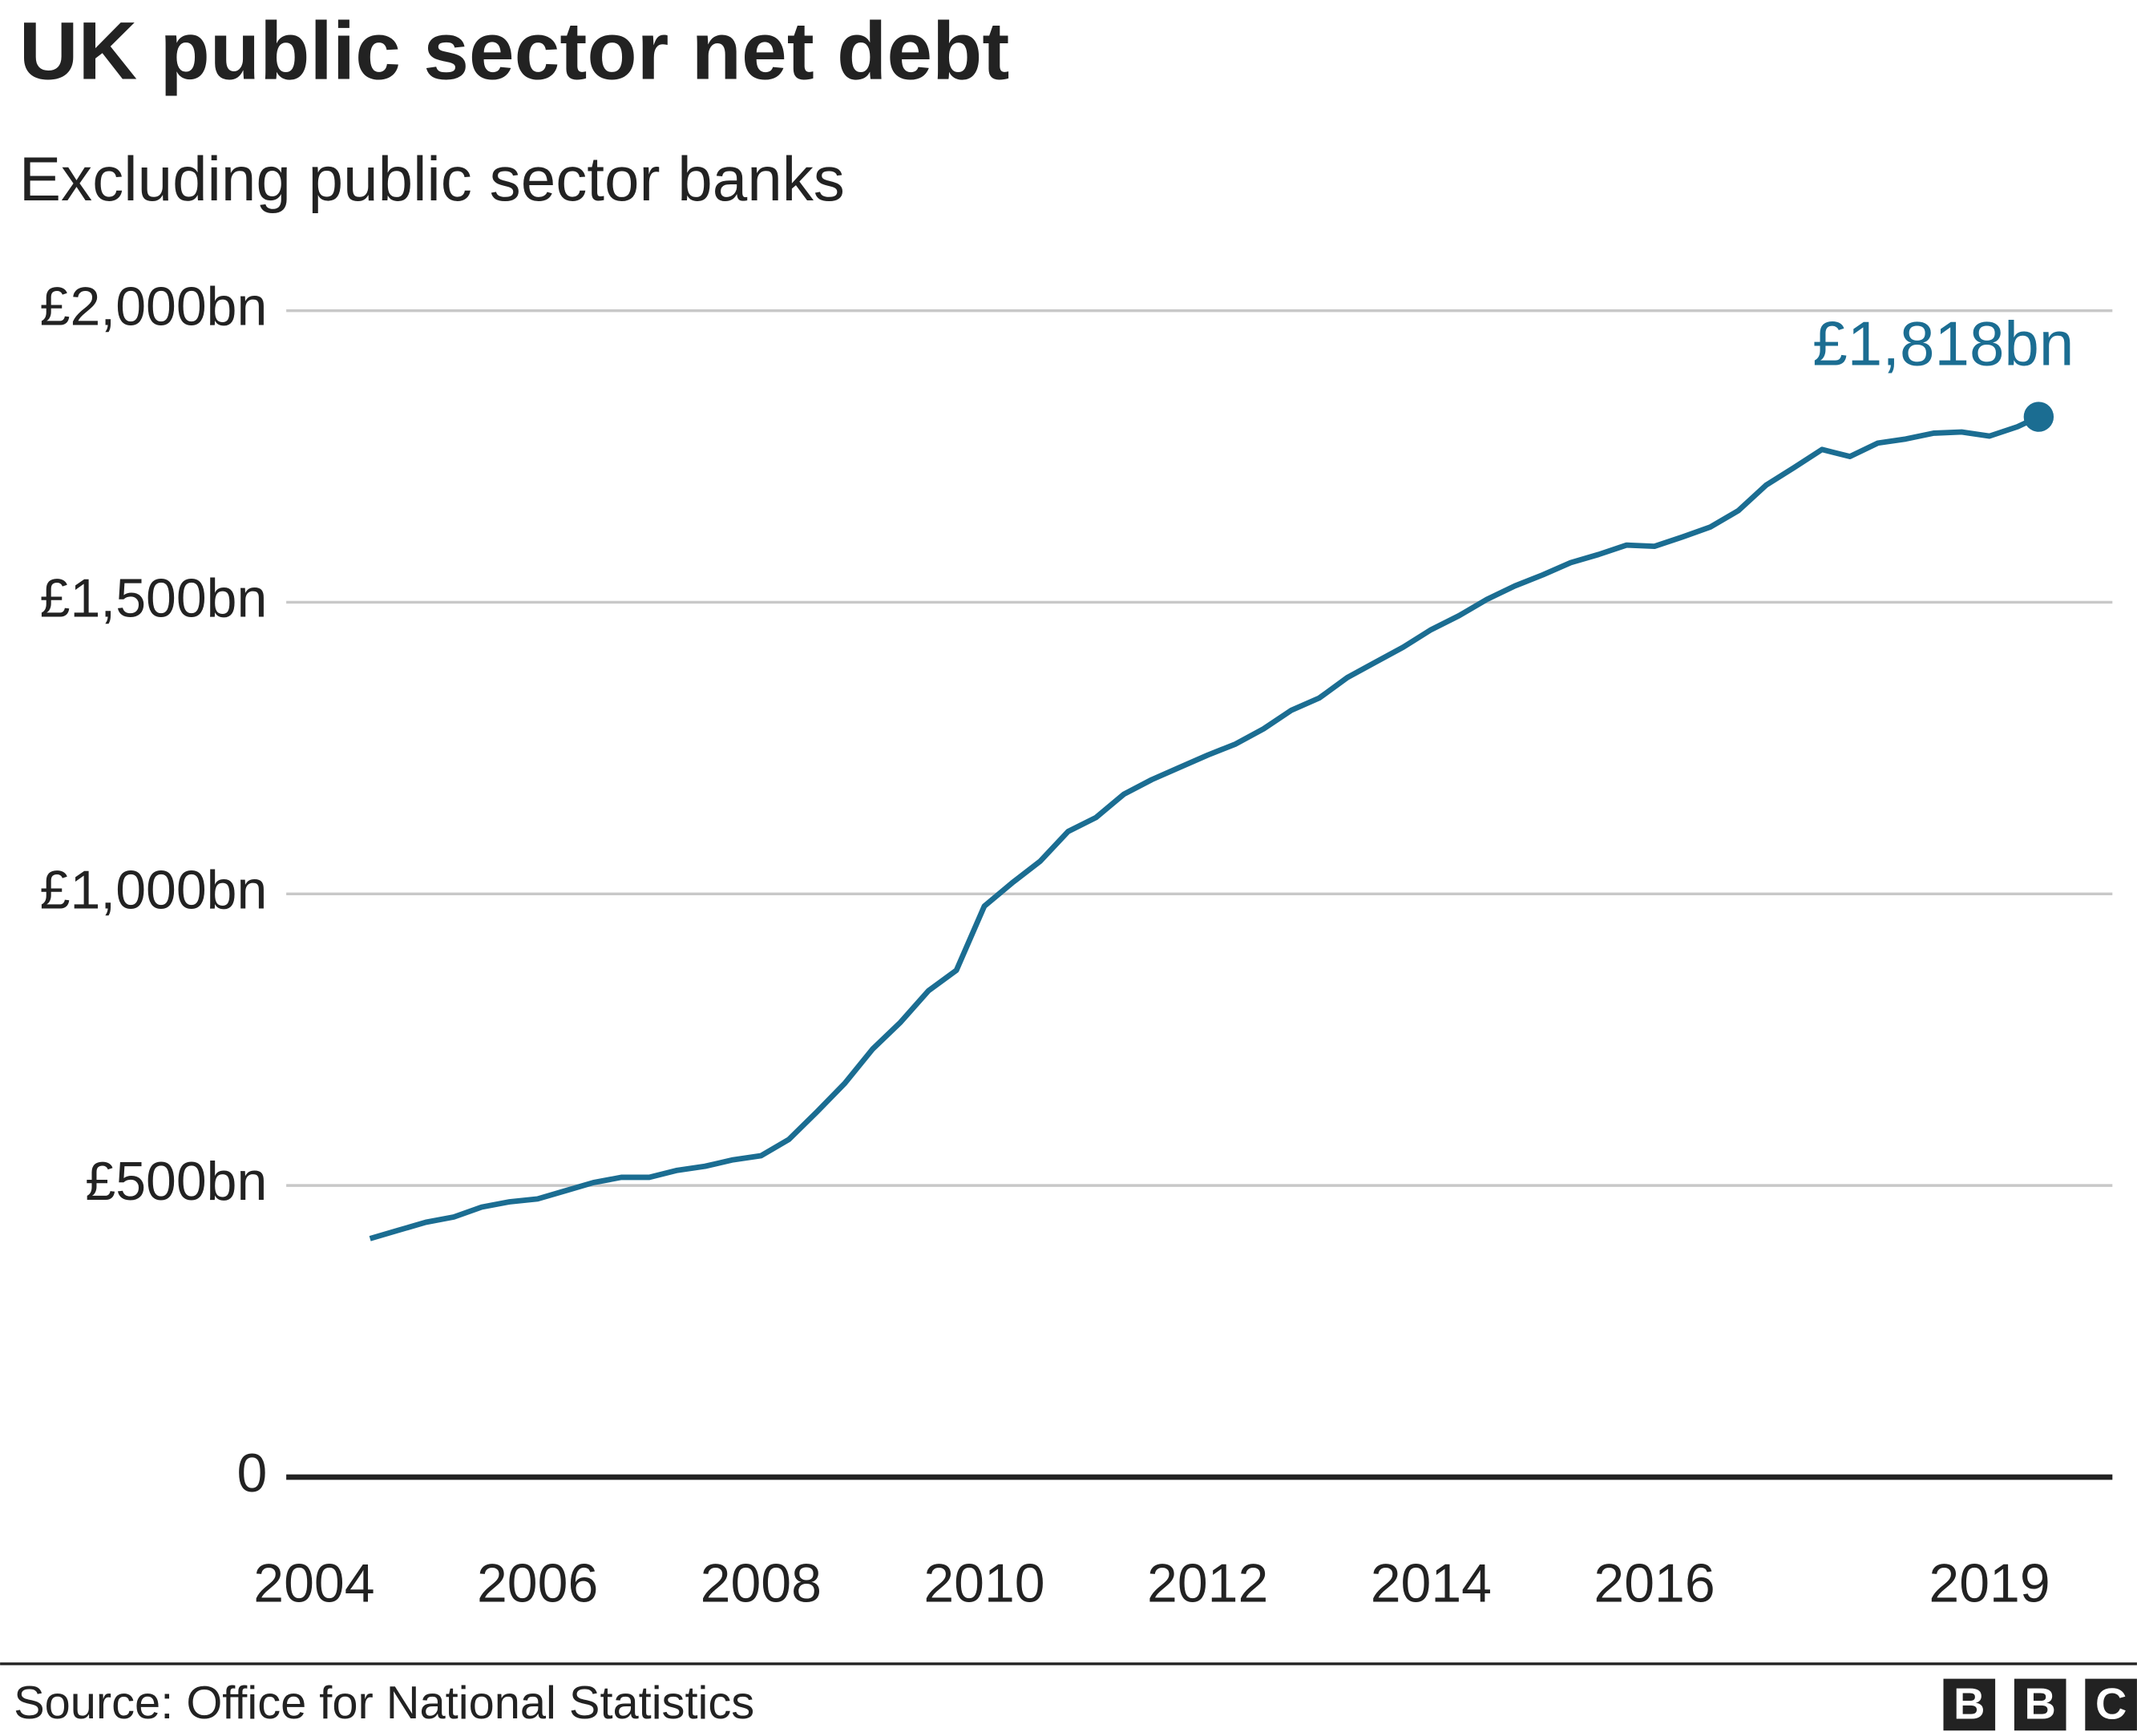  What do you see at coordinates (761, 1584) in the screenshot?
I see `x-tick-label: 2008` at bounding box center [761, 1584].